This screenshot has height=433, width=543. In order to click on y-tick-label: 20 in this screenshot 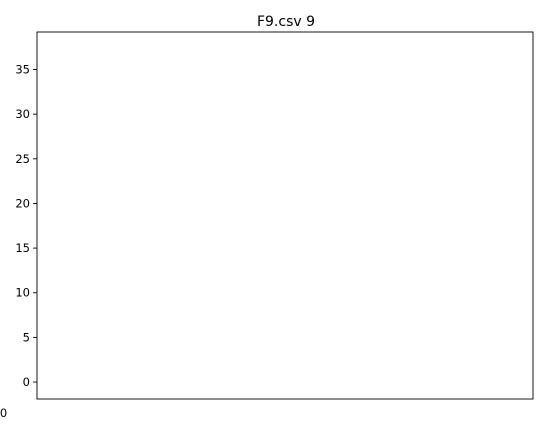, I will do `click(22, 203)`.